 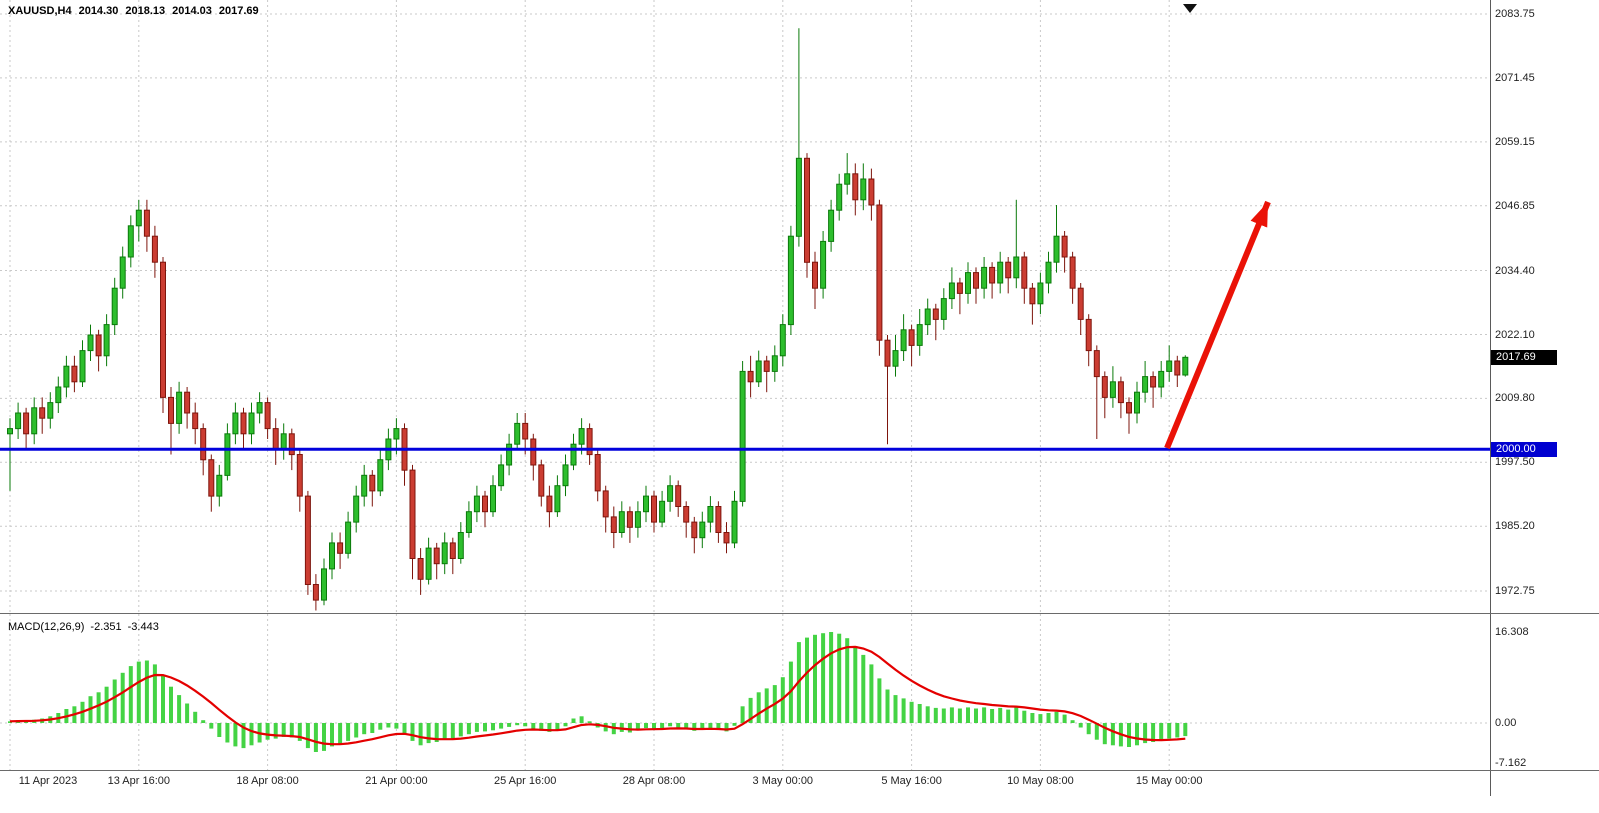 What do you see at coordinates (267, 781) in the screenshot?
I see `time-axis-label: 18 Apr 08:00` at bounding box center [267, 781].